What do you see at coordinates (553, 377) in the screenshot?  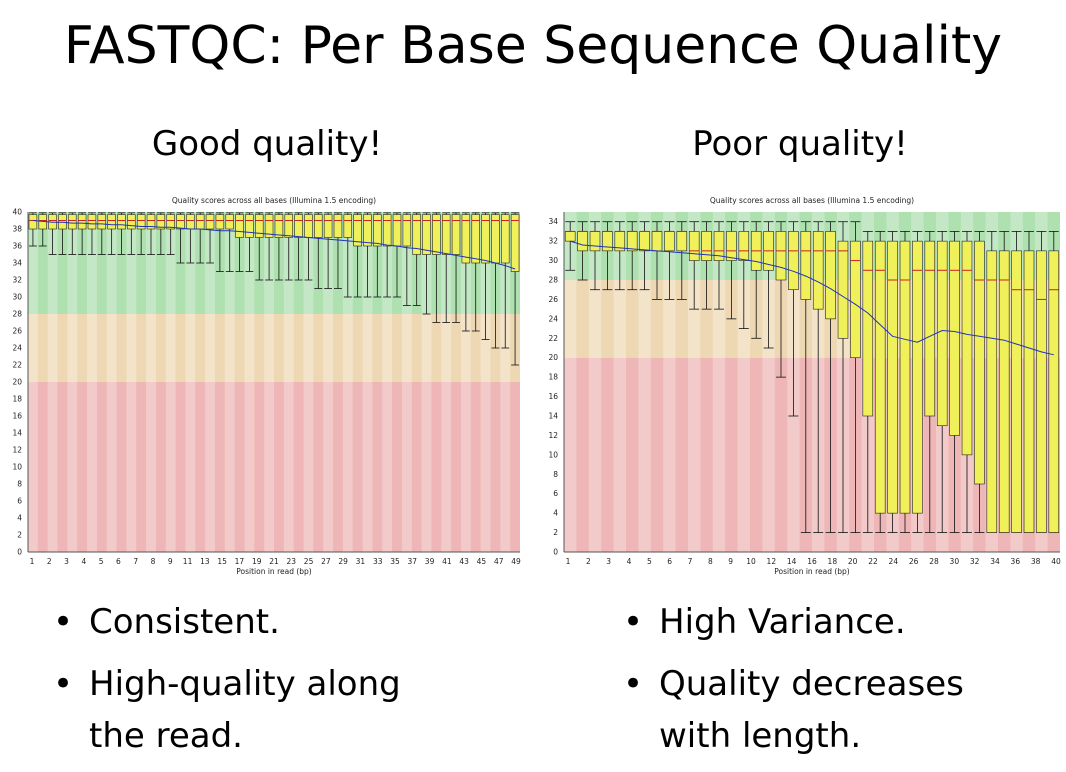 I see `y-tick-label: 18` at bounding box center [553, 377].